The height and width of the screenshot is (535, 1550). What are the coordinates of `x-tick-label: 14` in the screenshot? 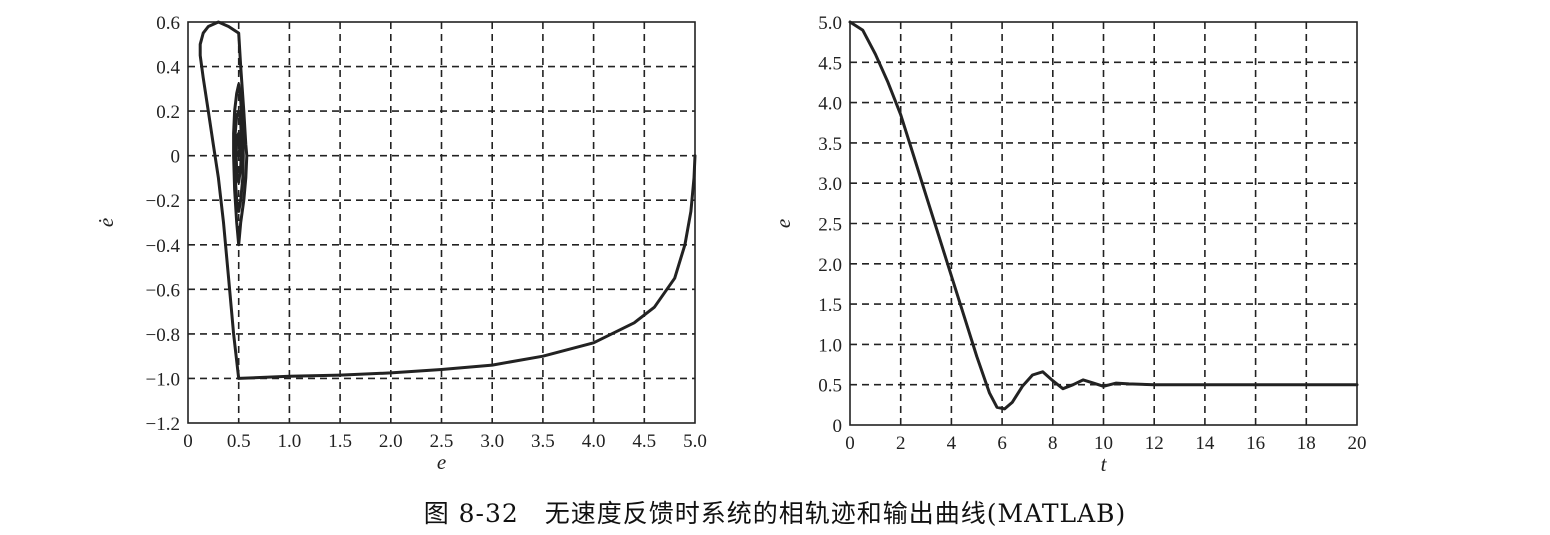 It's located at (1205, 443).